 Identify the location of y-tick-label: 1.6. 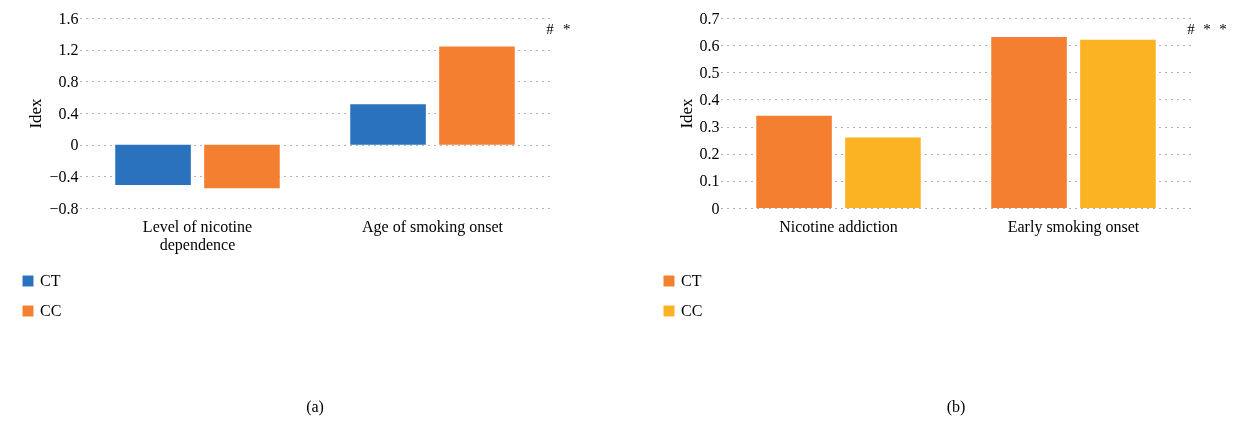
(68, 18).